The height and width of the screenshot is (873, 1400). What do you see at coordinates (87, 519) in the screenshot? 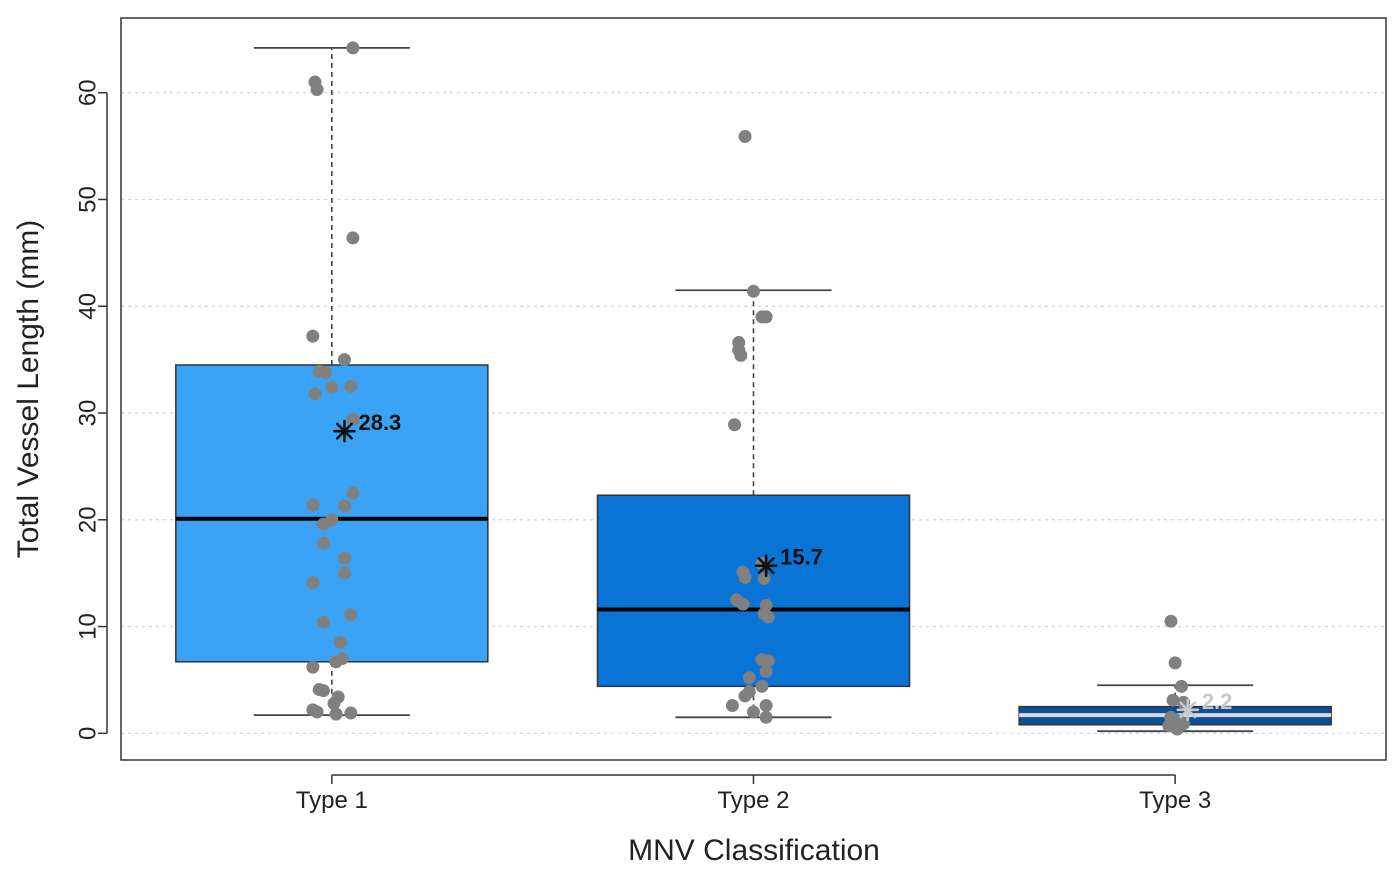
I see `y-tick-label: 20` at bounding box center [87, 519].